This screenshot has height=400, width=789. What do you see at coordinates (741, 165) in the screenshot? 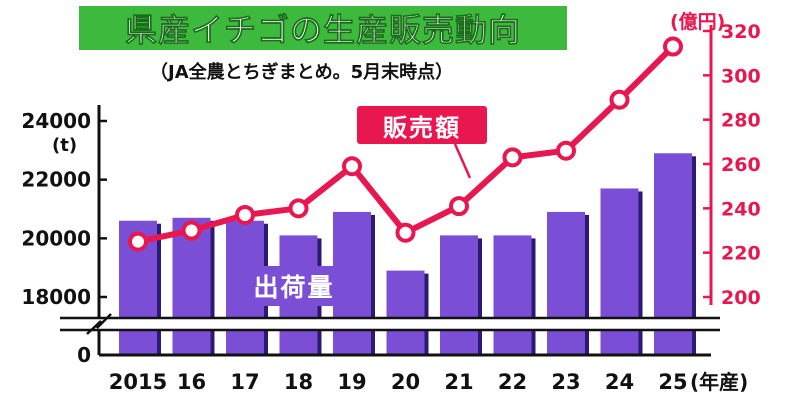
I see `right-tick-label: 260` at bounding box center [741, 165].